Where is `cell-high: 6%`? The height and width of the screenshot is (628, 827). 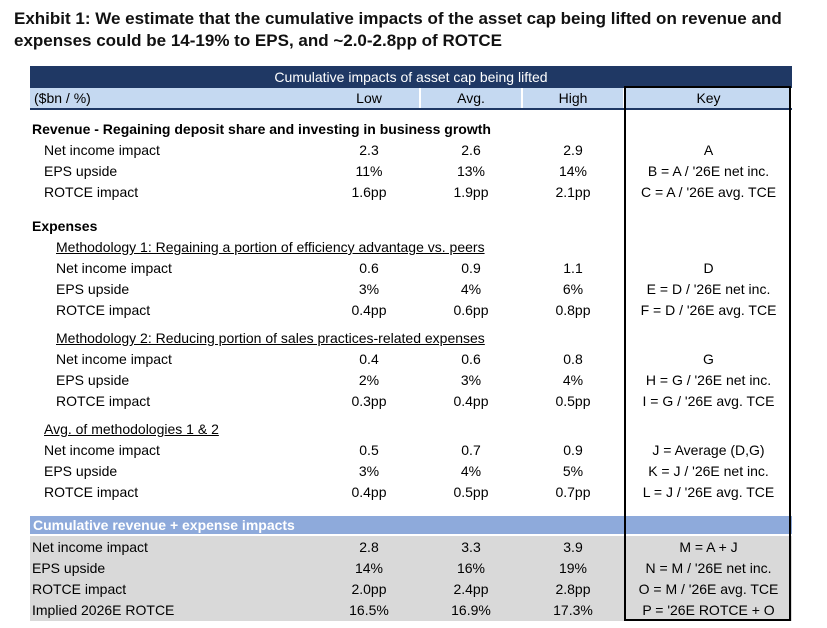 cell-high: 6% is located at coordinates (573, 289).